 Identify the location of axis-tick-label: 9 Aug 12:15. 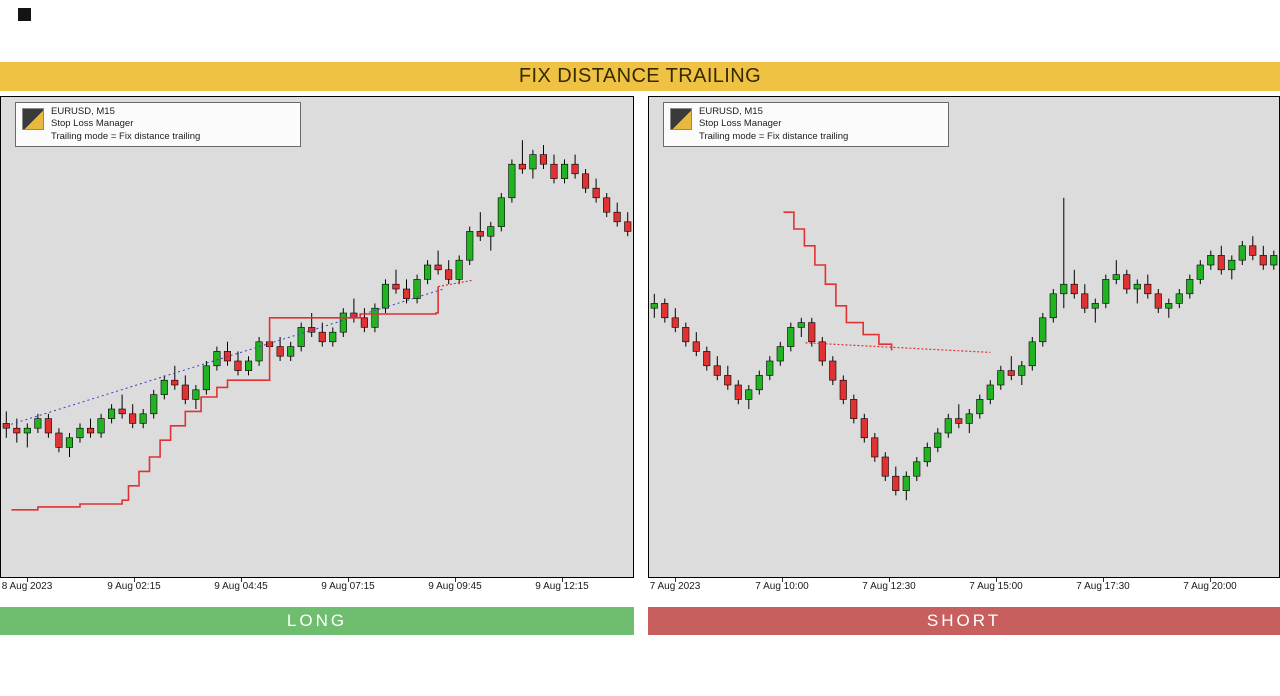
(562, 586).